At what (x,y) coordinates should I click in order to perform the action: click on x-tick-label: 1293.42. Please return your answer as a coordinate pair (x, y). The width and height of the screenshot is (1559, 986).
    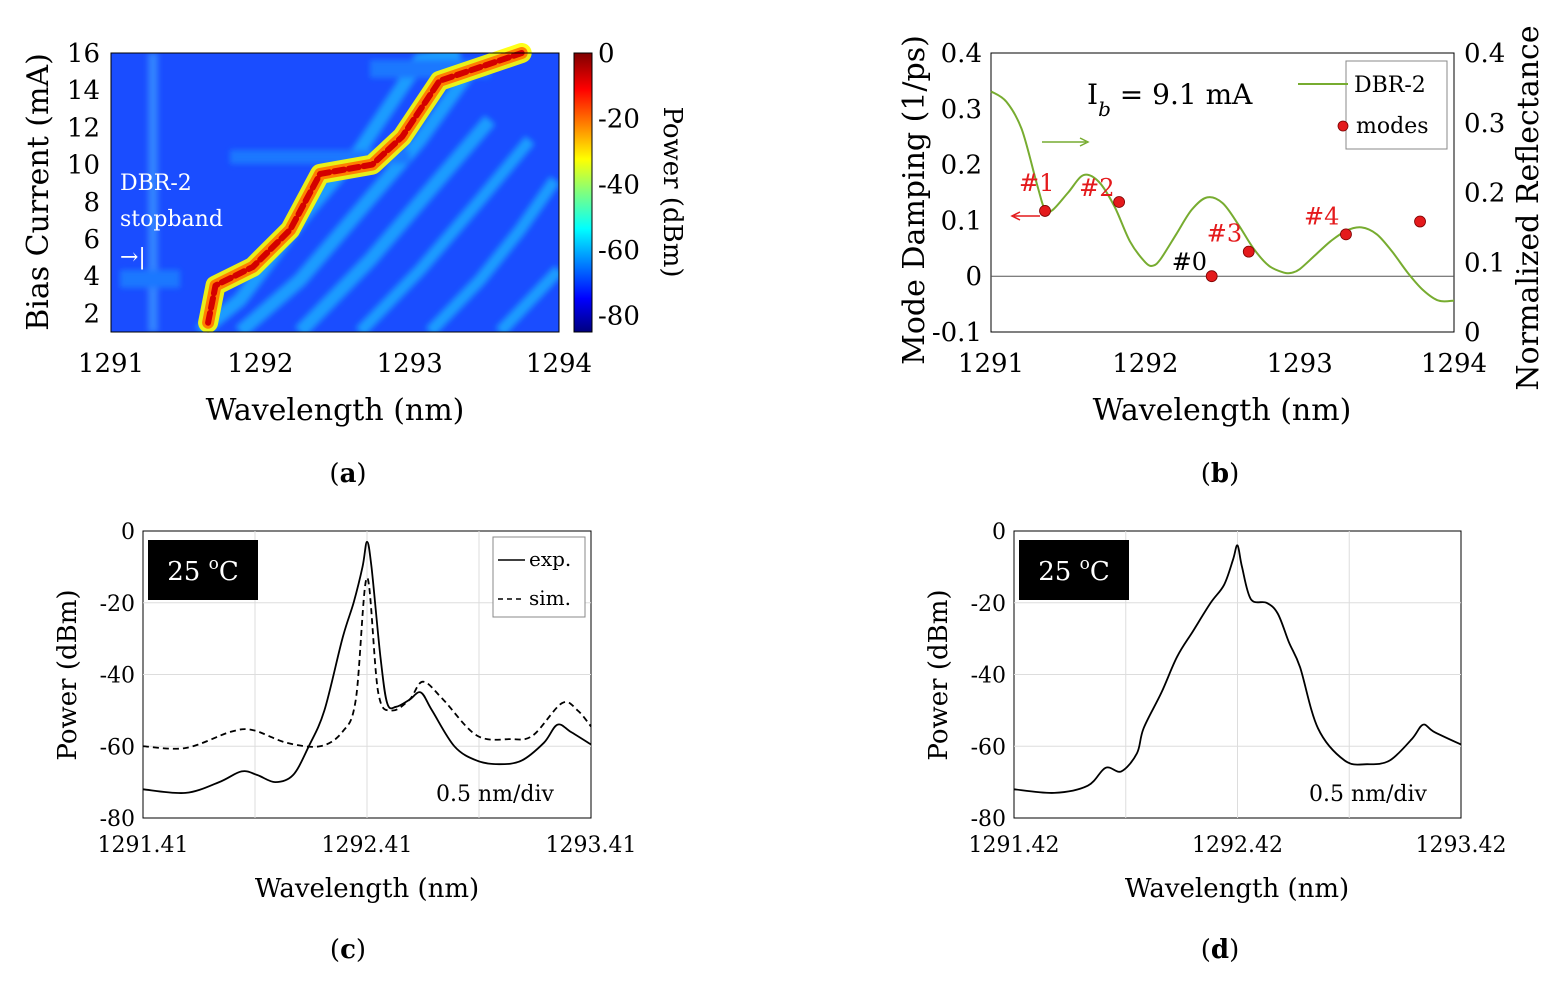
    Looking at the image, I should click on (1461, 845).